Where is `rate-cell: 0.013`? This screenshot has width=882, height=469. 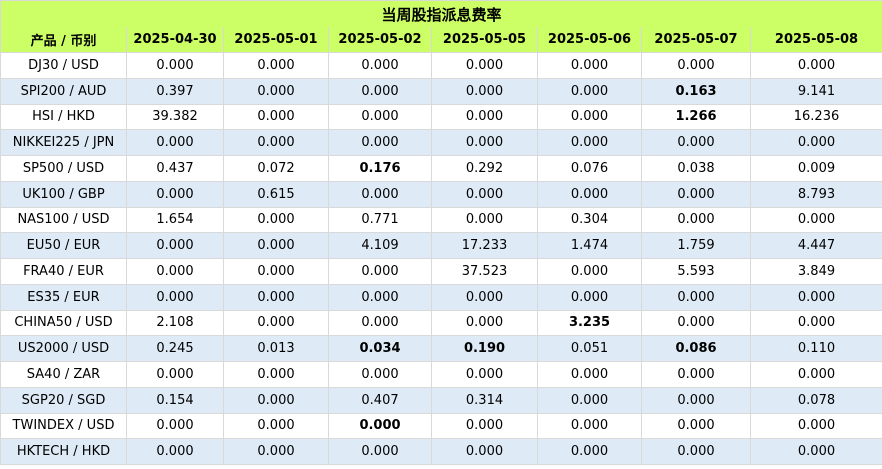 rate-cell: 0.013 is located at coordinates (276, 348).